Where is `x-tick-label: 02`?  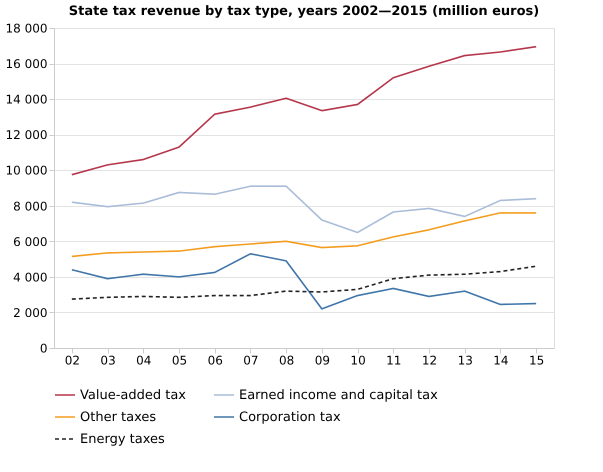 x-tick-label: 02 is located at coordinates (72, 361).